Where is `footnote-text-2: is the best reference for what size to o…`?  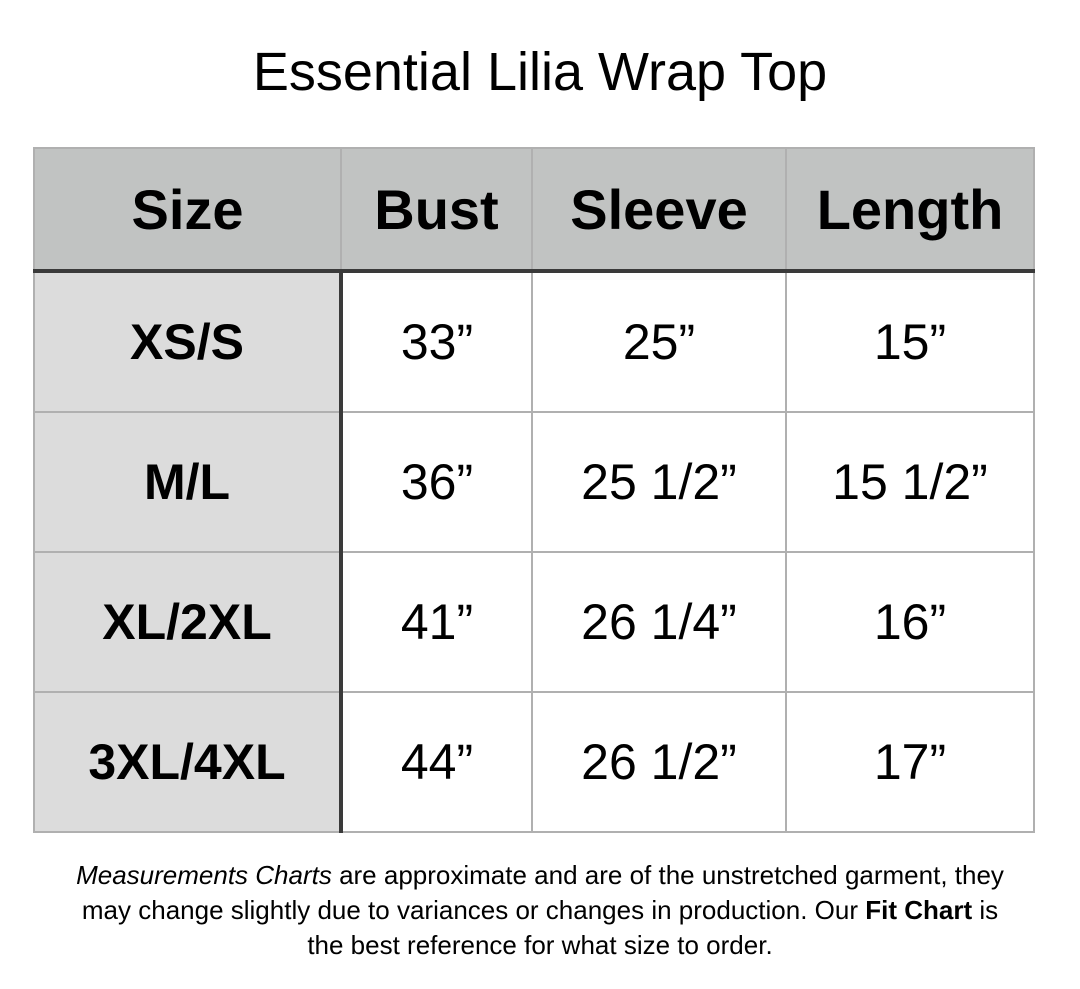 footnote-text-2: is the best reference for what size to o… is located at coordinates (653, 927).